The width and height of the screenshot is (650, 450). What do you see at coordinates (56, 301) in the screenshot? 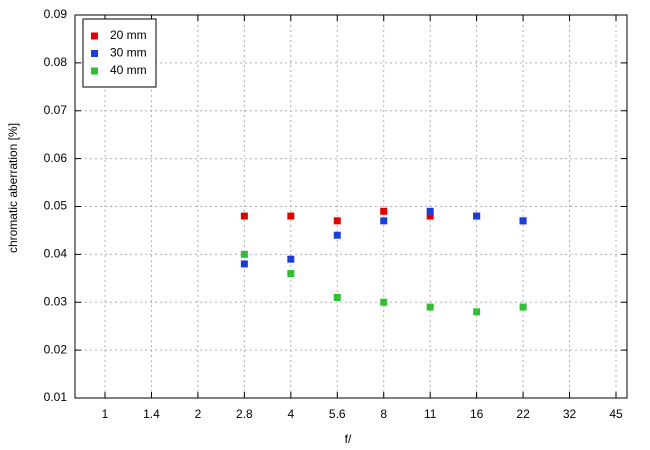
I see `y-tick-label: 0.03` at bounding box center [56, 301].